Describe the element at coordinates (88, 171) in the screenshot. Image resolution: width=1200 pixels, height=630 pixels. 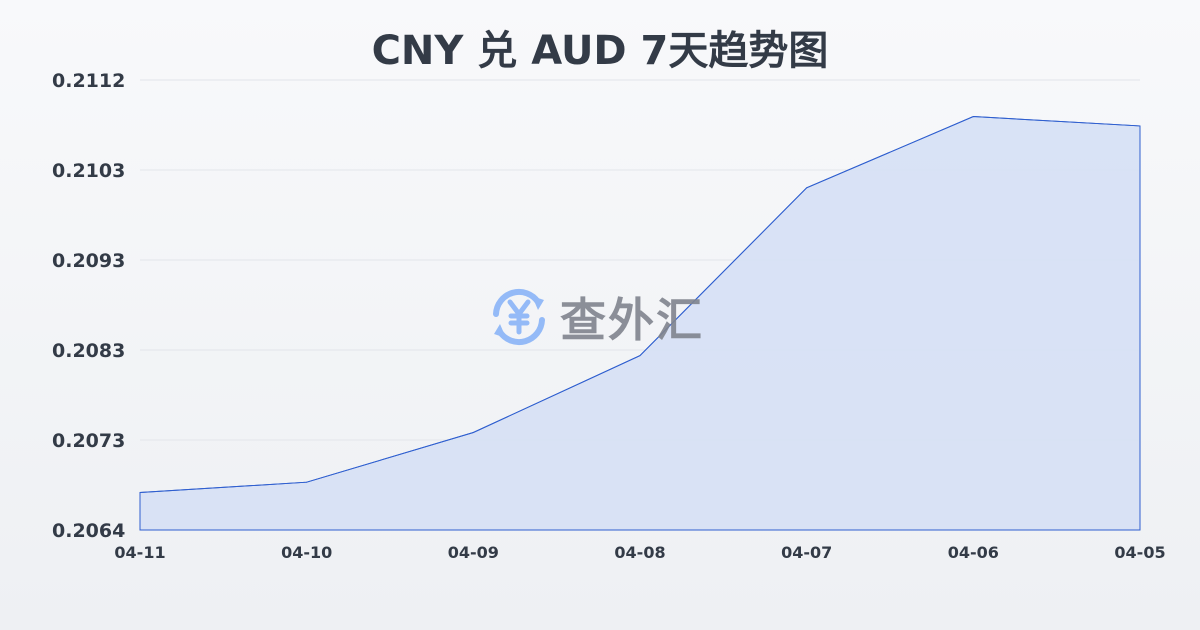
I see `y-tick-label: 0.2103` at that location.